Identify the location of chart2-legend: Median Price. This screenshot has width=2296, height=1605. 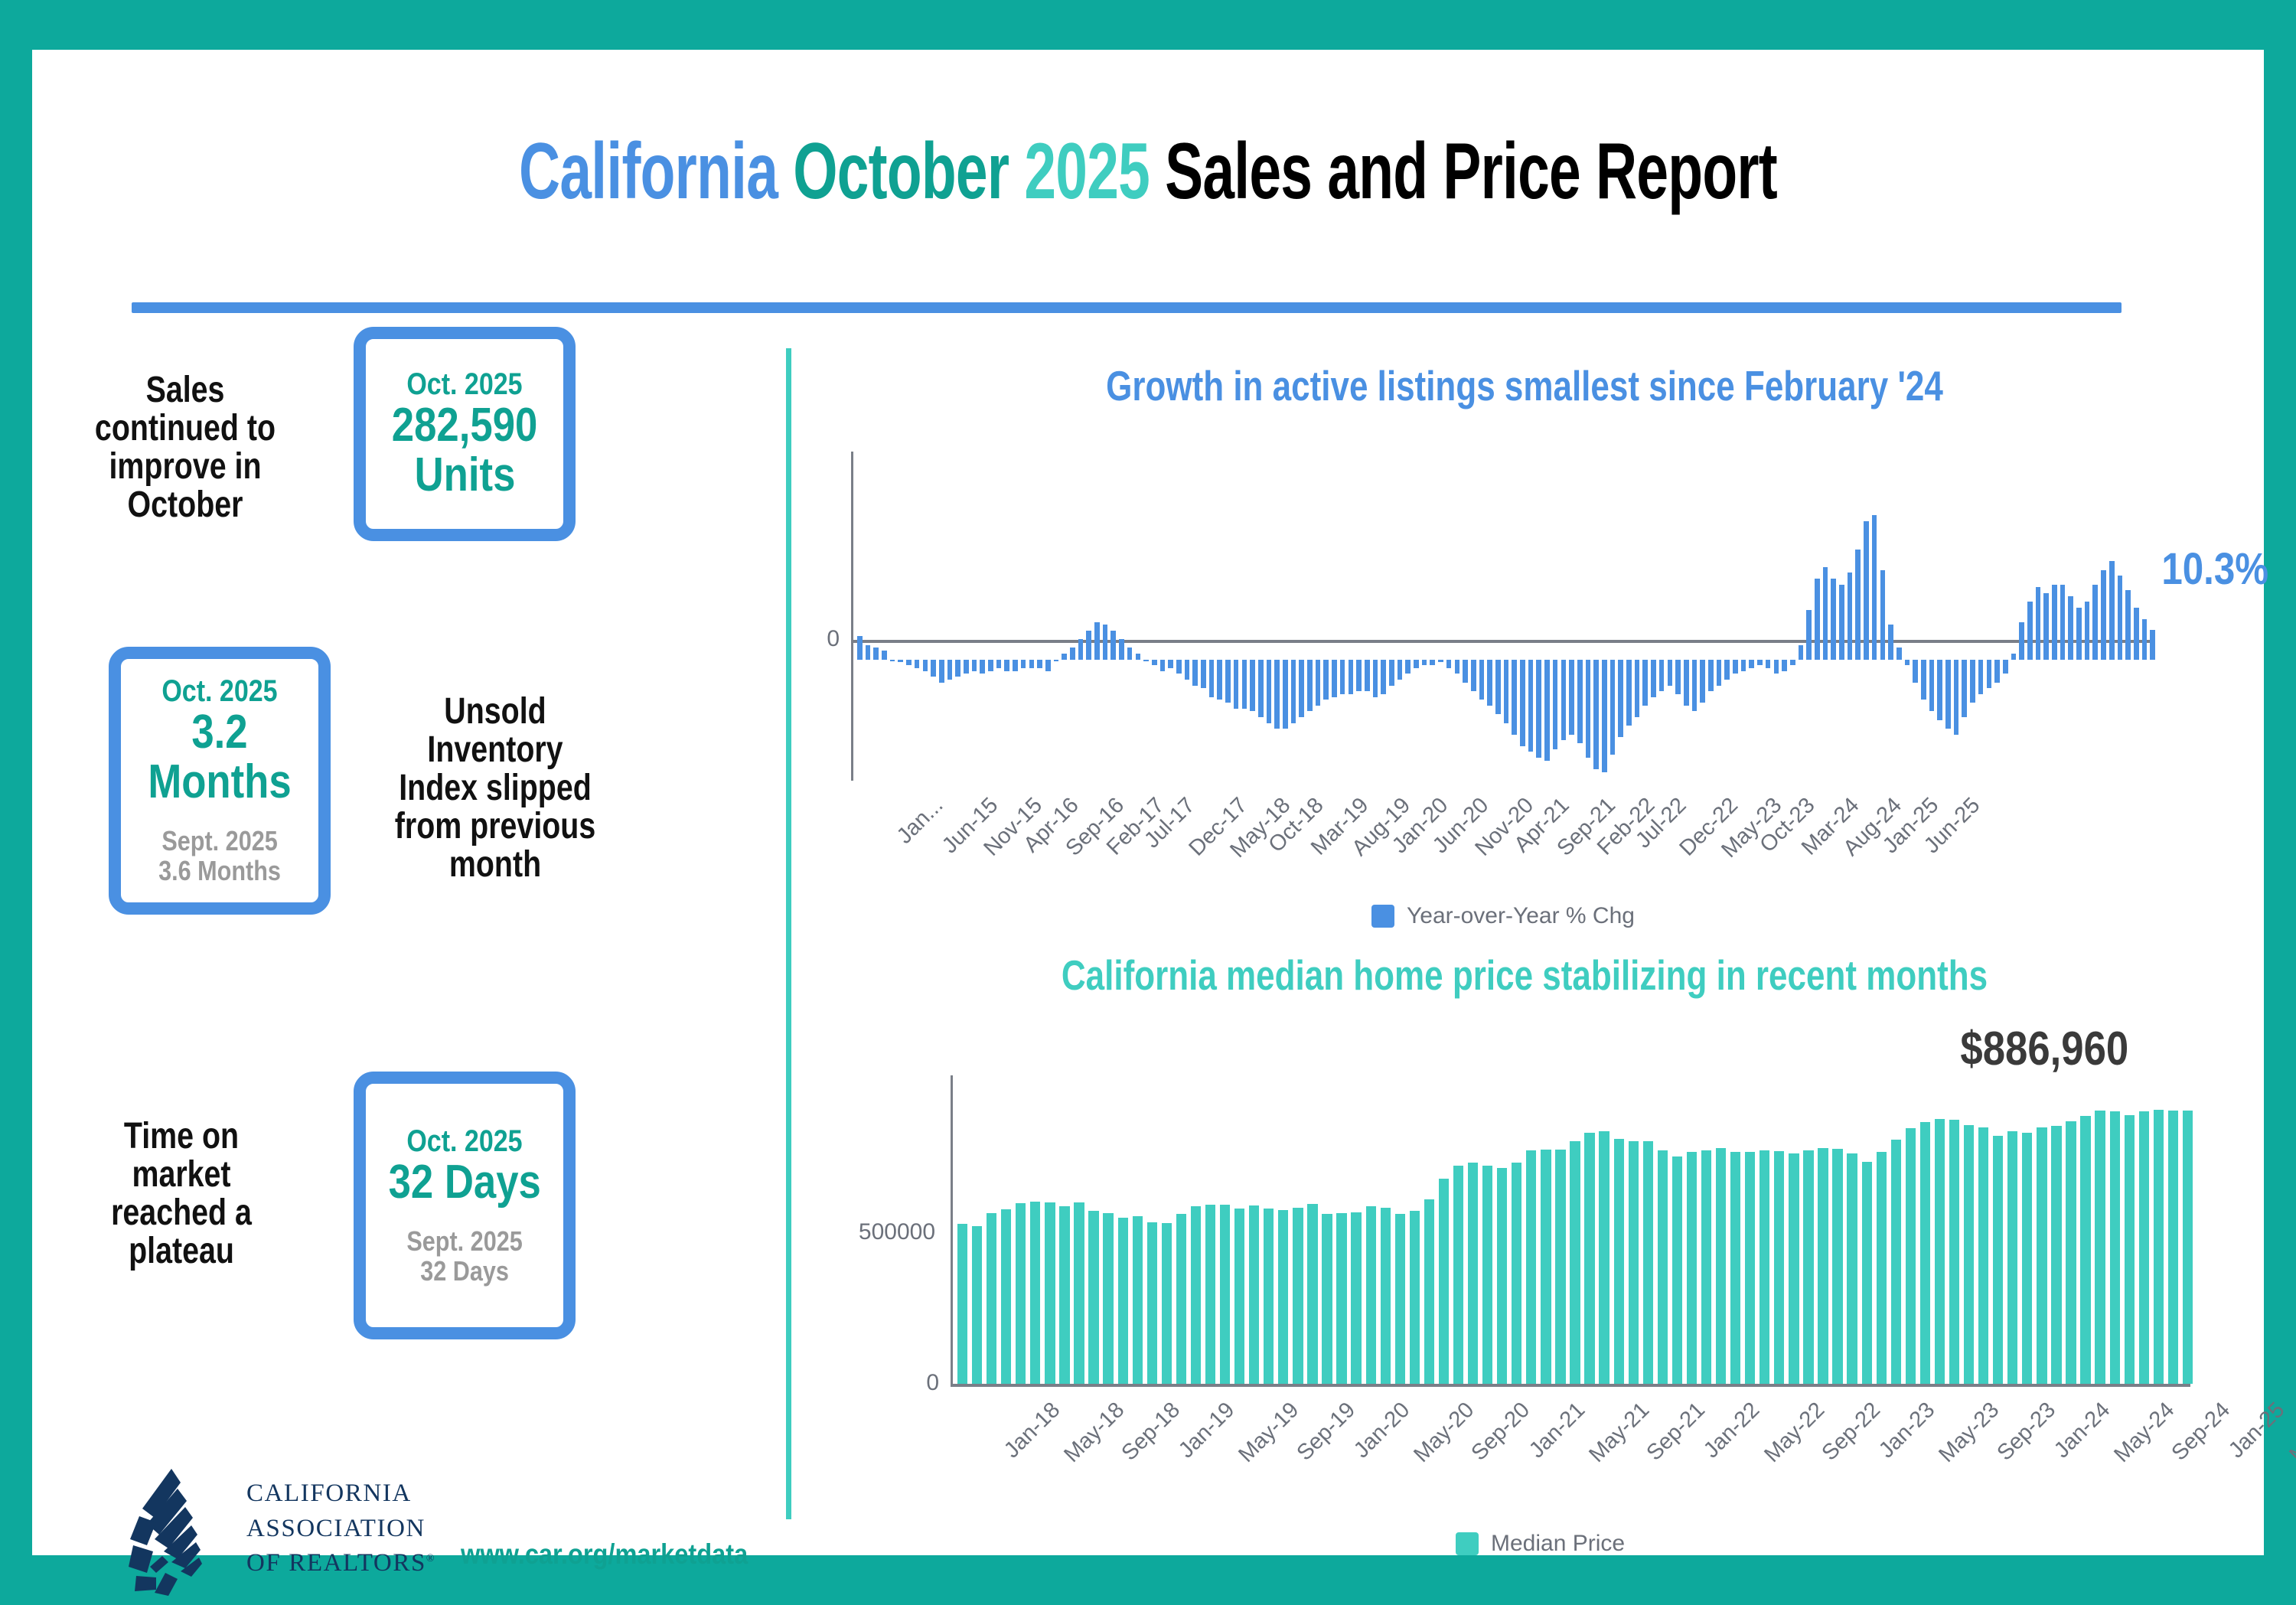
(1540, 1544).